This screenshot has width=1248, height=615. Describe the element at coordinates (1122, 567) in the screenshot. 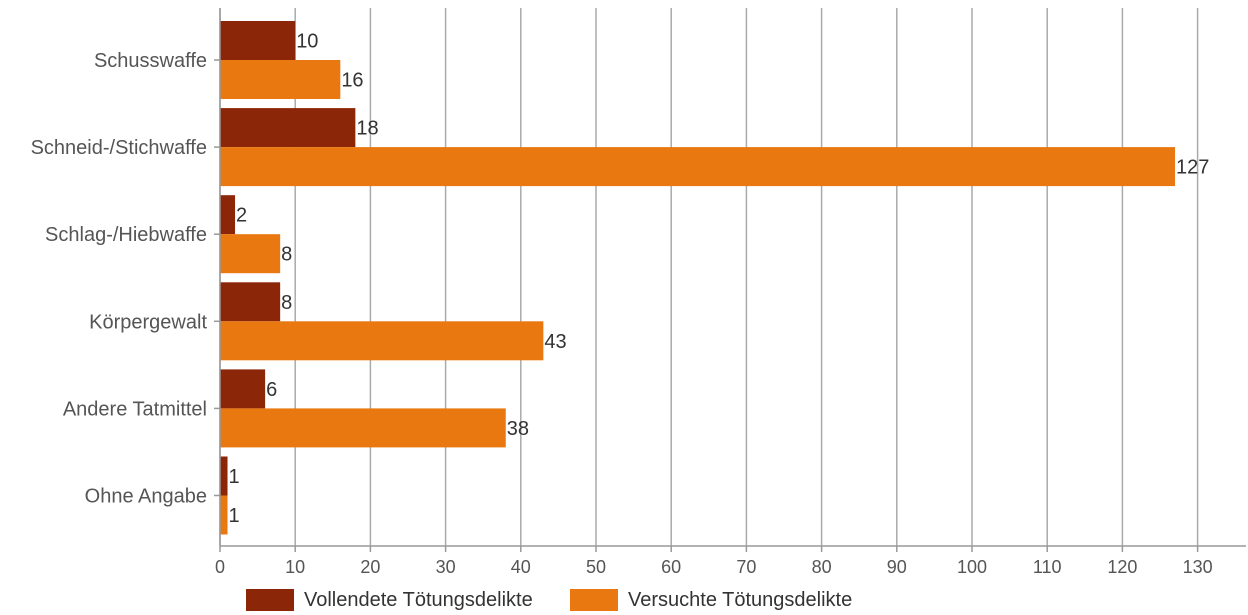

I see `x-tick-label-120: 120` at that location.